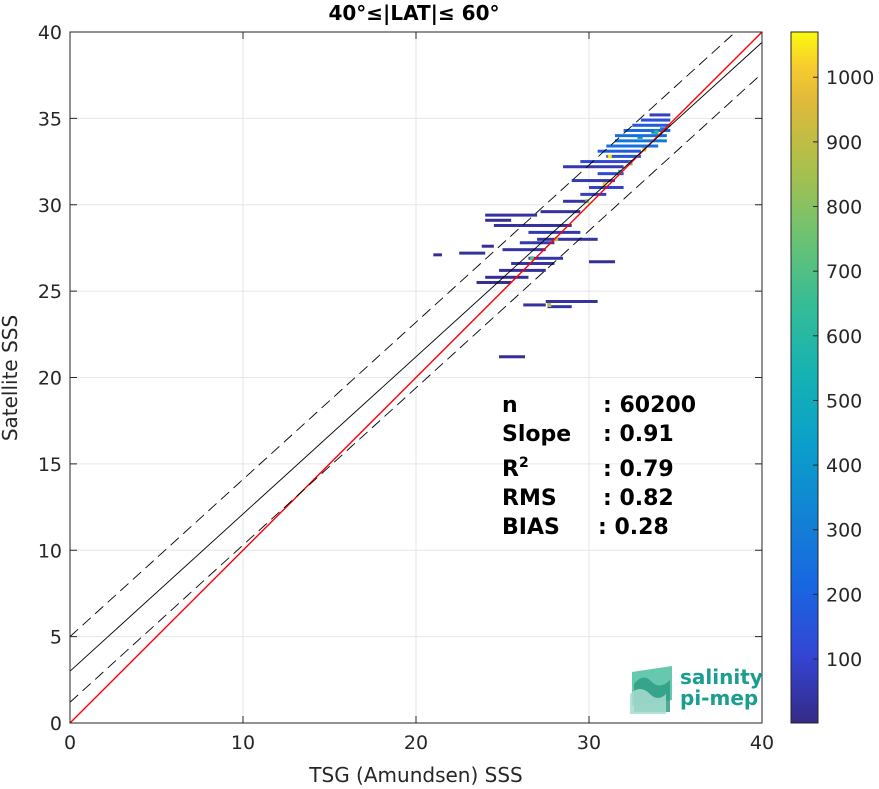  What do you see at coordinates (844, 337) in the screenshot?
I see `colorbar-tick-label: 600` at bounding box center [844, 337].